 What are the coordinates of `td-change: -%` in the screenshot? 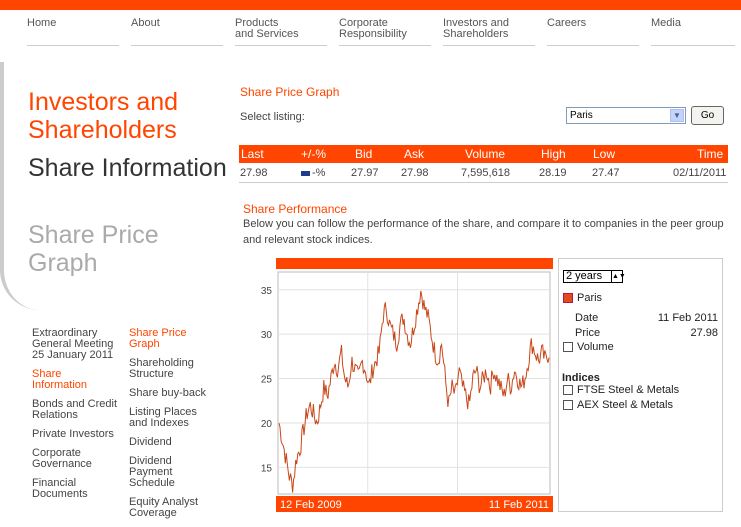 It's located at (313, 173).